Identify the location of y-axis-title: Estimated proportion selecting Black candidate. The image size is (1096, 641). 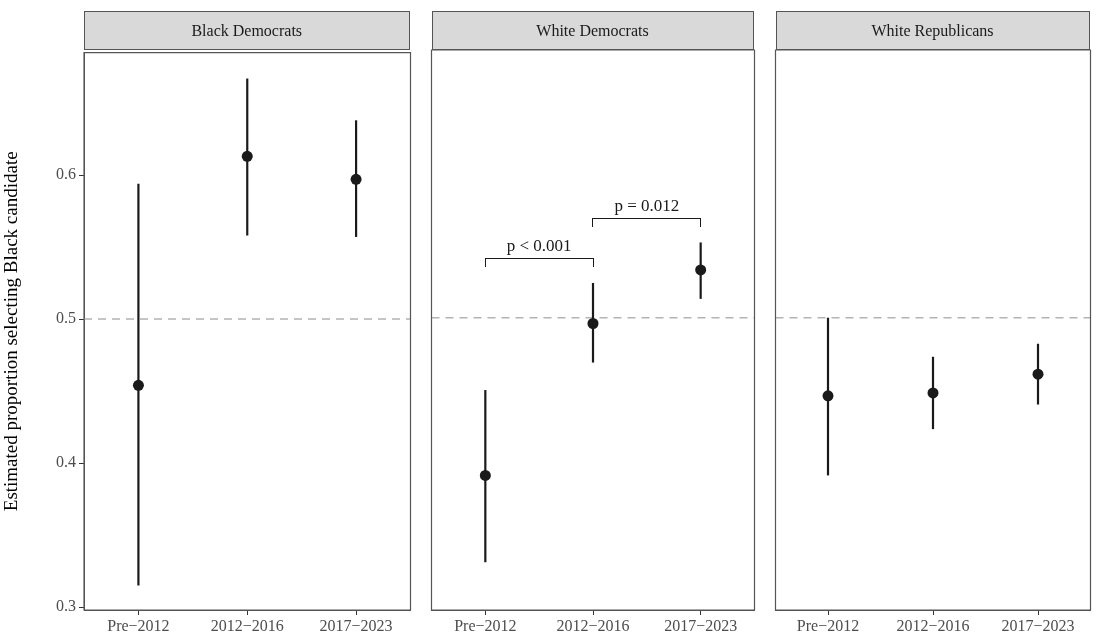
(11, 331).